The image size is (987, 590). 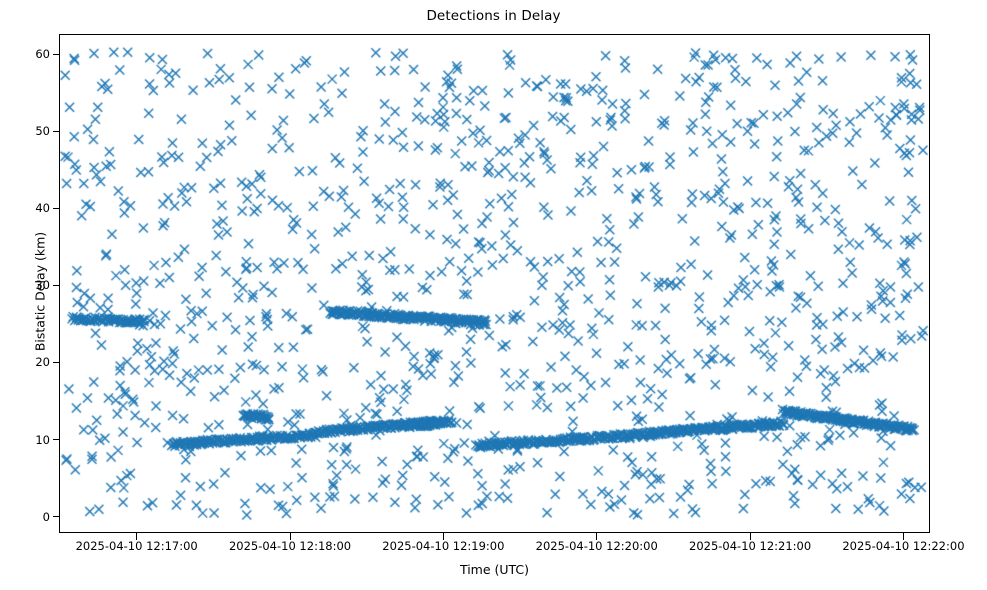 What do you see at coordinates (493, 16) in the screenshot?
I see `chart-title: Detections in Delay` at bounding box center [493, 16].